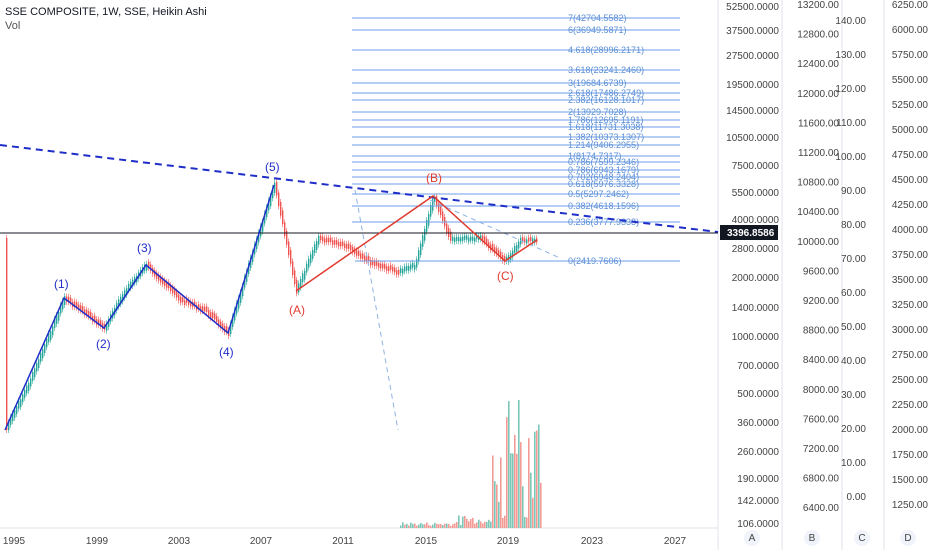 The image size is (932, 555). What do you see at coordinates (359, 188) in the screenshot?
I see `trendline` at bounding box center [359, 188].